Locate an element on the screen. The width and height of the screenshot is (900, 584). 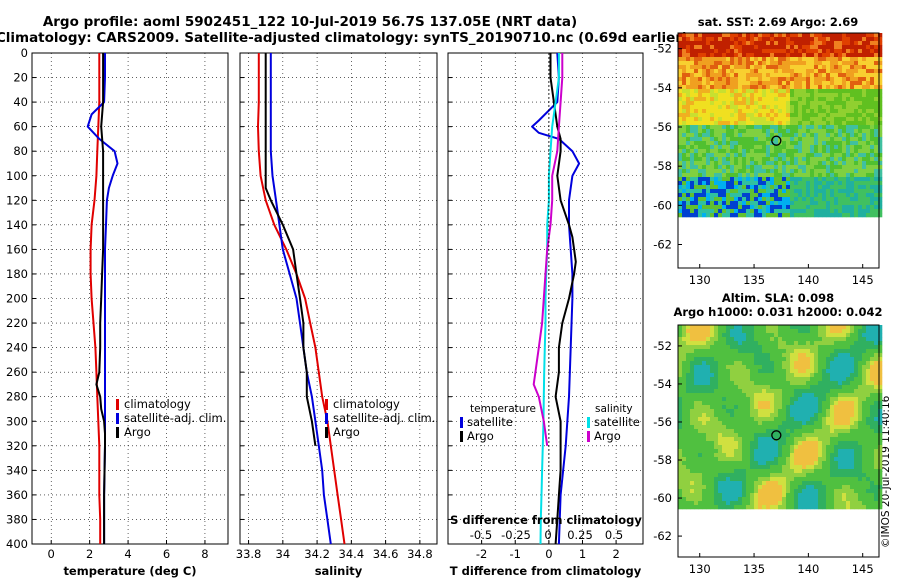
lon-tick-label: 135 is located at coordinates (754, 569).